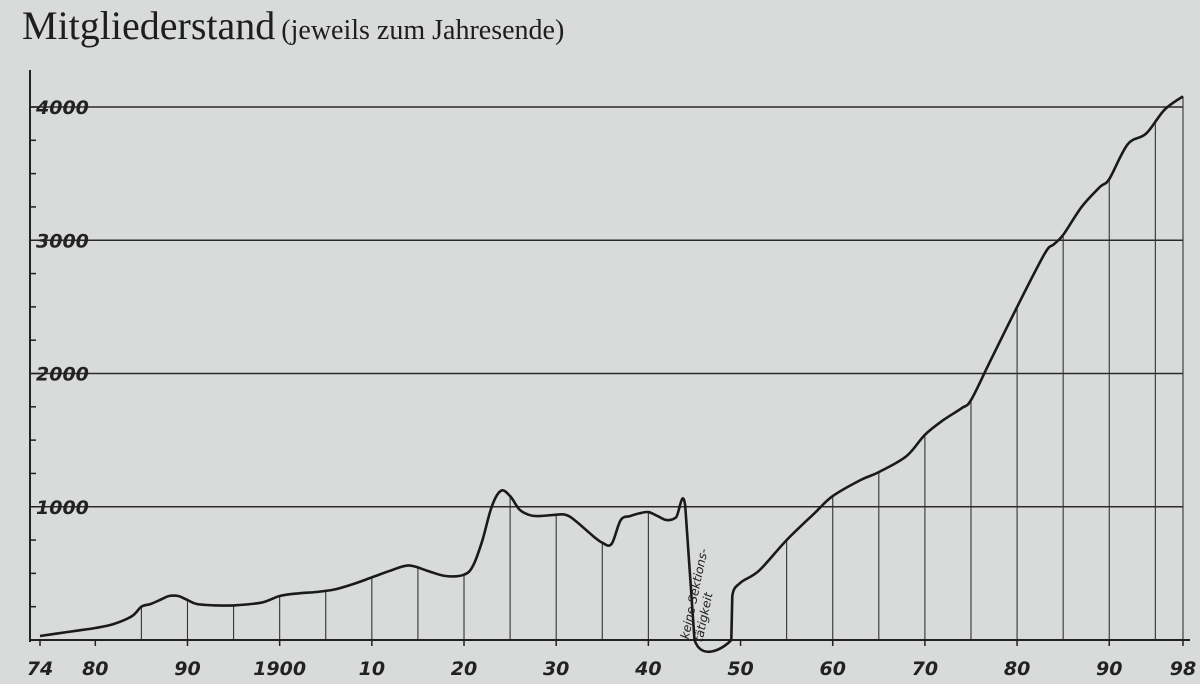  I want to click on x-tick-label-1900: 1900, so click(279, 669).